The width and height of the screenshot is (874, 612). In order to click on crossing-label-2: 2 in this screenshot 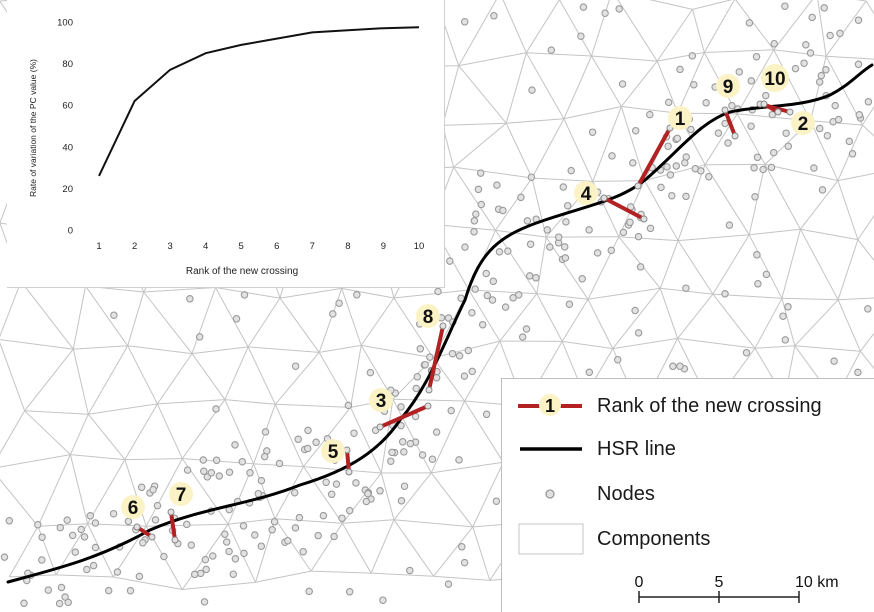, I will do `click(803, 124)`.